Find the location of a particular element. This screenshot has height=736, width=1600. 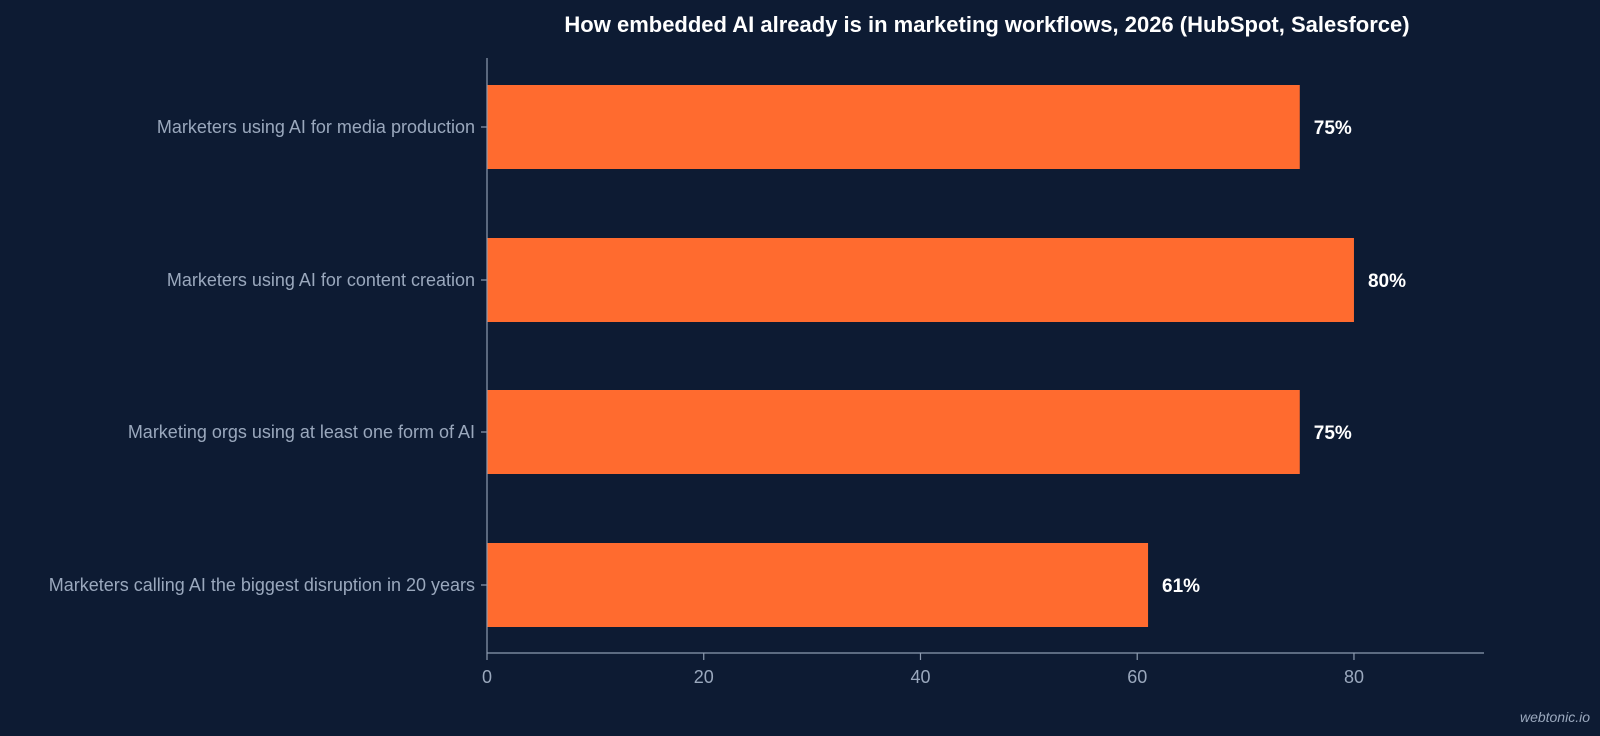

x-tick-label-80: 80 is located at coordinates (1354, 677).